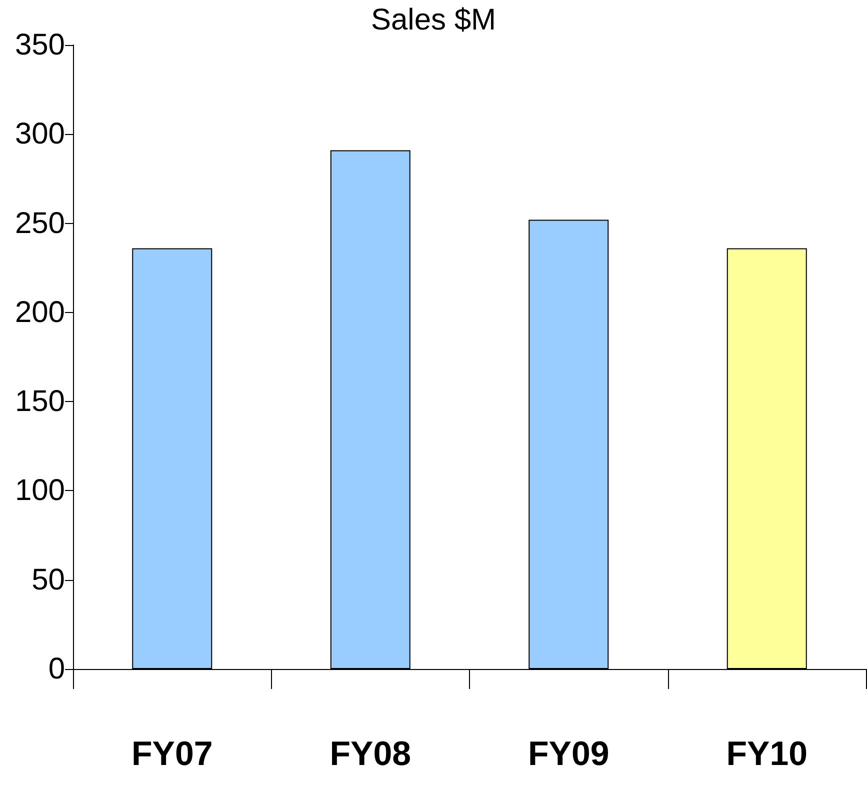 Image resolution: width=867 pixels, height=801 pixels. I want to click on x-tick-label: FY07, so click(172, 754).